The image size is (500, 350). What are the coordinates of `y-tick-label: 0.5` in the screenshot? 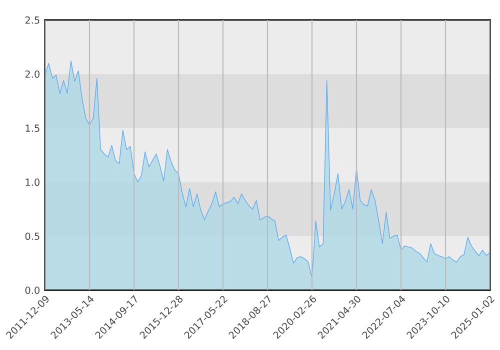 It's located at (32, 236).